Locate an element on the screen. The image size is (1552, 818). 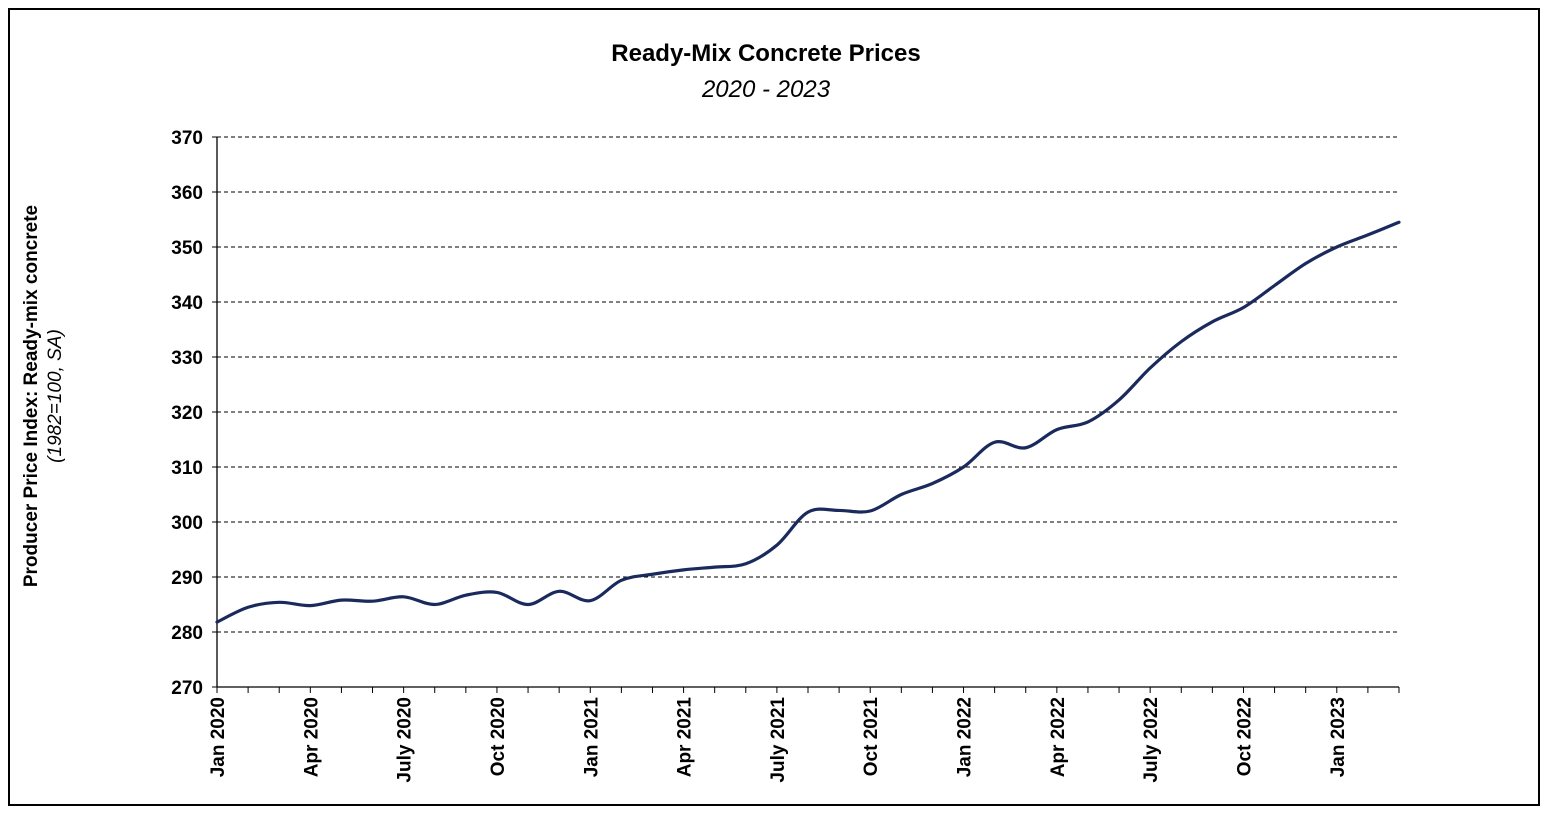
y-tick-label: 270 is located at coordinates (187, 688).